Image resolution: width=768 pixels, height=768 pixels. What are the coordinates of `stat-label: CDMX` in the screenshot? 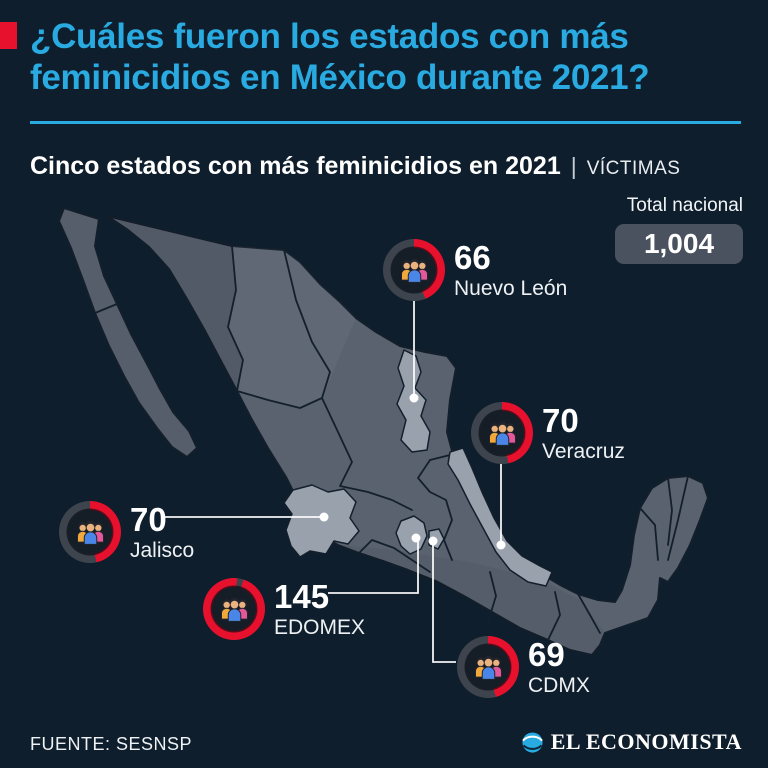 It's located at (559, 685).